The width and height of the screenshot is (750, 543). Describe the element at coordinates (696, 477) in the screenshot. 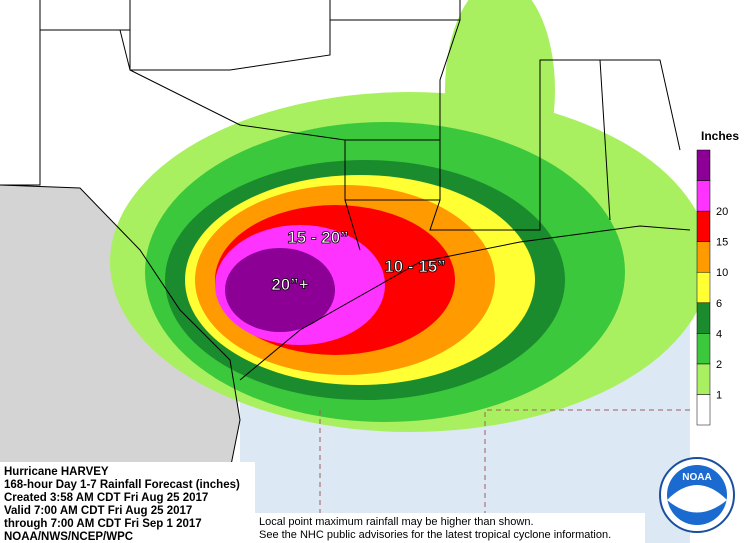

I see `logo-text: NOAA` at that location.